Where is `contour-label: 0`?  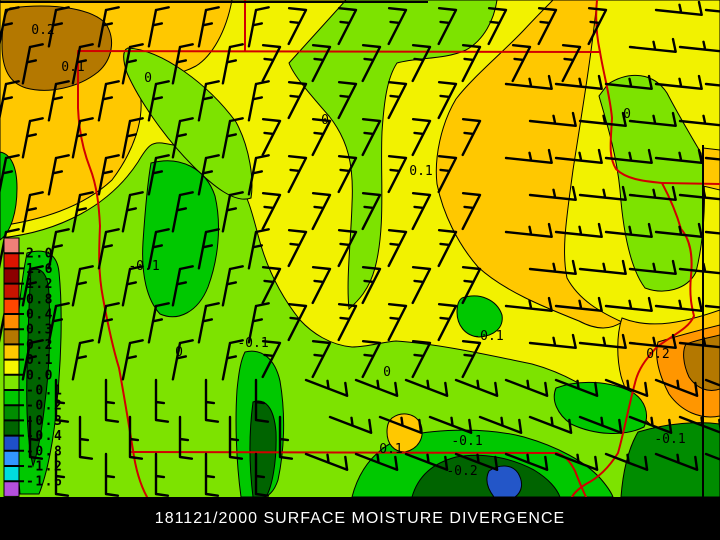 contour-label: 0 is located at coordinates (179, 352).